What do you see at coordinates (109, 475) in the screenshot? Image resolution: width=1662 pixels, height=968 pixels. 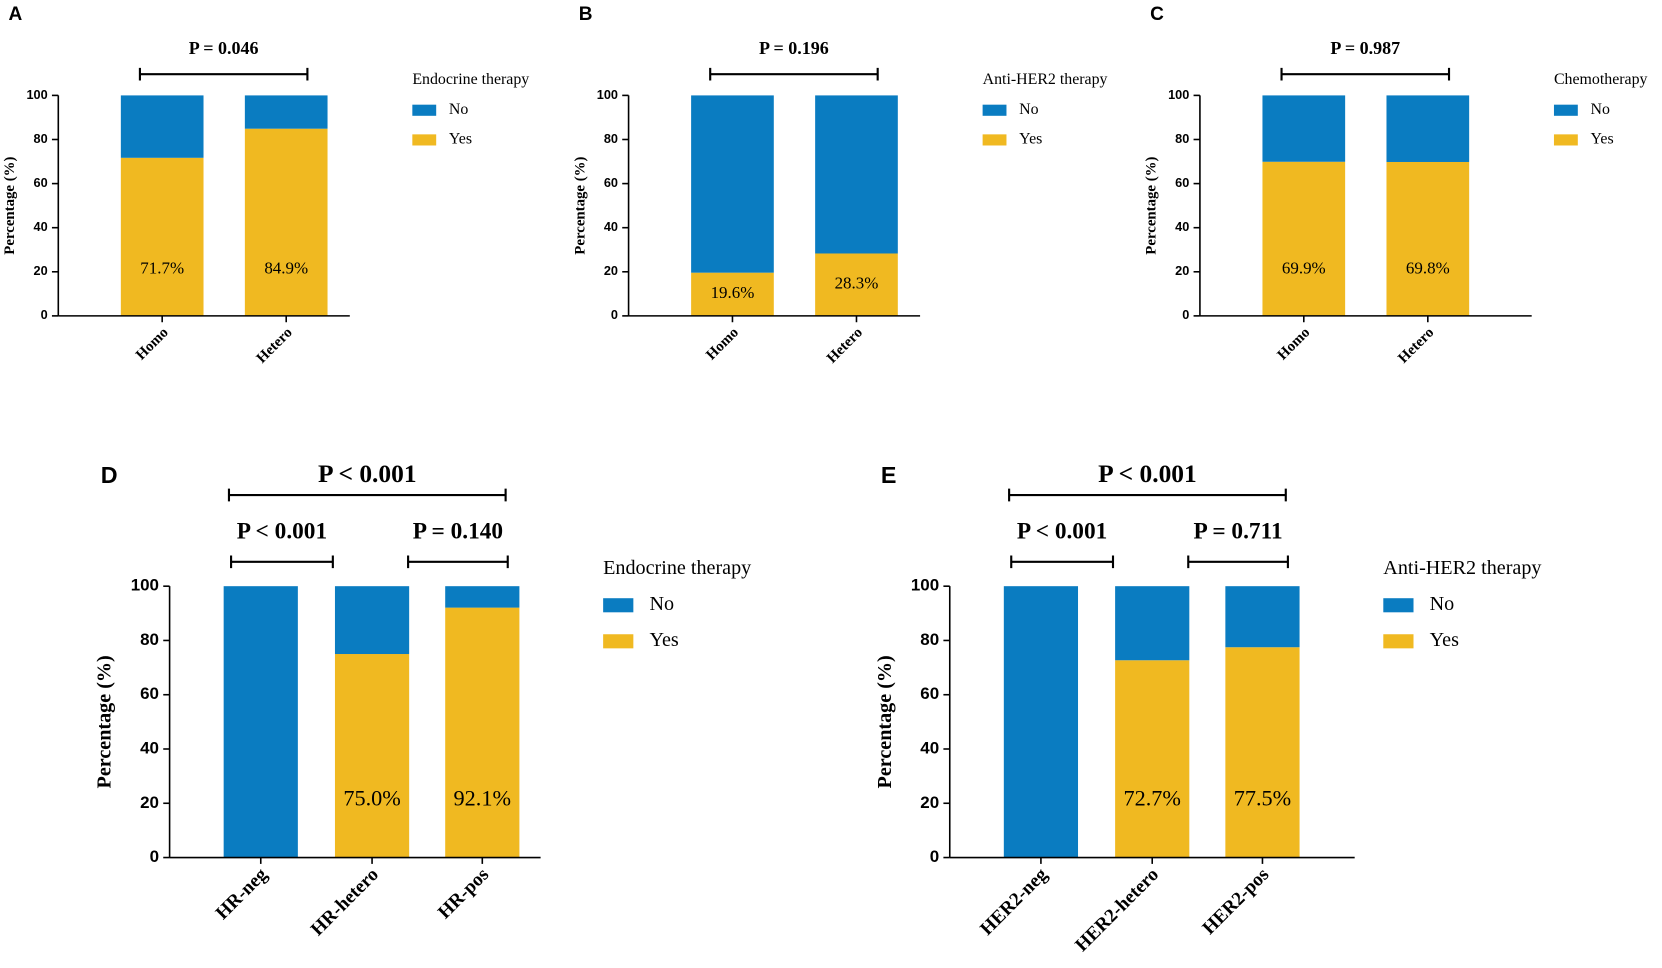 I see `panel-label: D` at bounding box center [109, 475].